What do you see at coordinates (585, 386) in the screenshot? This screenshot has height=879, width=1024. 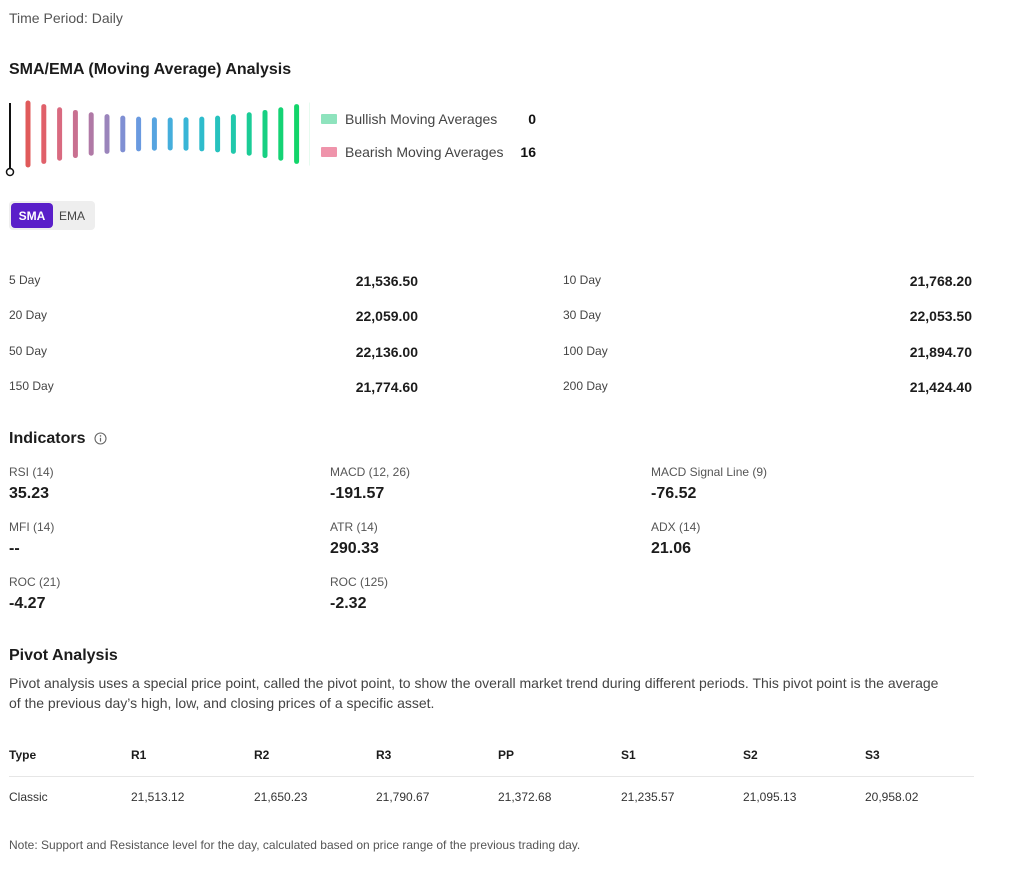 I see `ma-label: 200 Day` at bounding box center [585, 386].